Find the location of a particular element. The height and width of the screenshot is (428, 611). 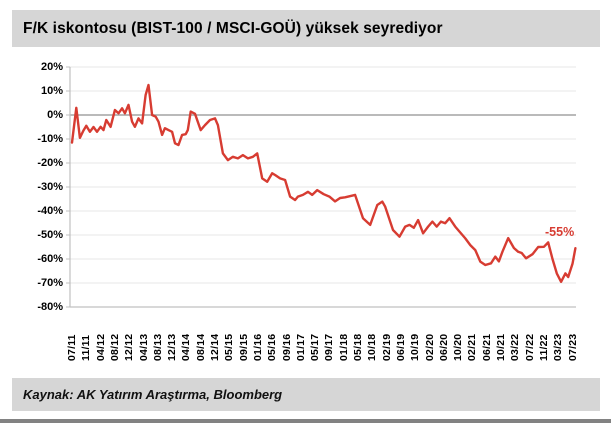

x-tick-label: 10/21 is located at coordinates (501, 347).